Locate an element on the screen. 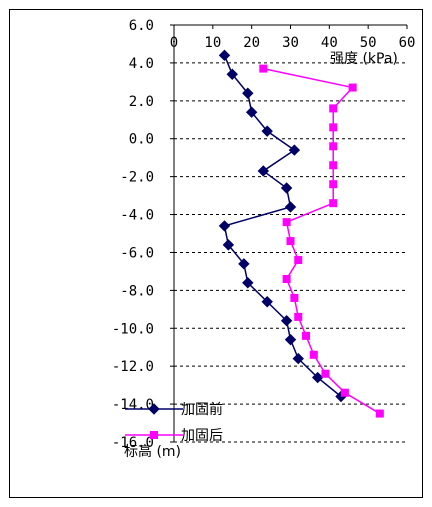  y-tick-label: 2.0 is located at coordinates (141, 102).